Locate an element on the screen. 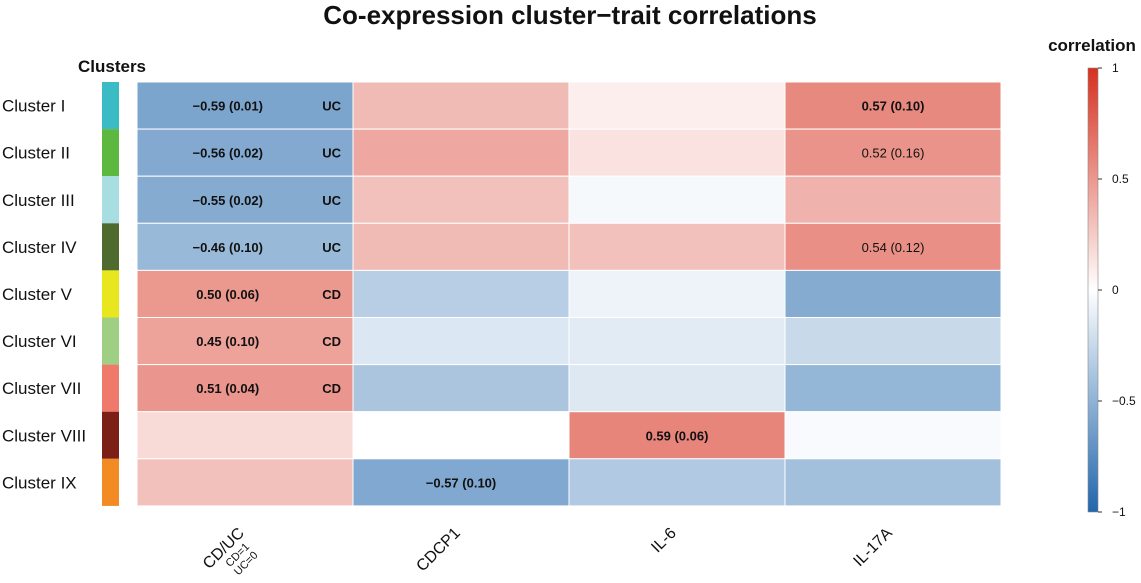  cell-annotation: −0.55 (0.02) is located at coordinates (227, 200).